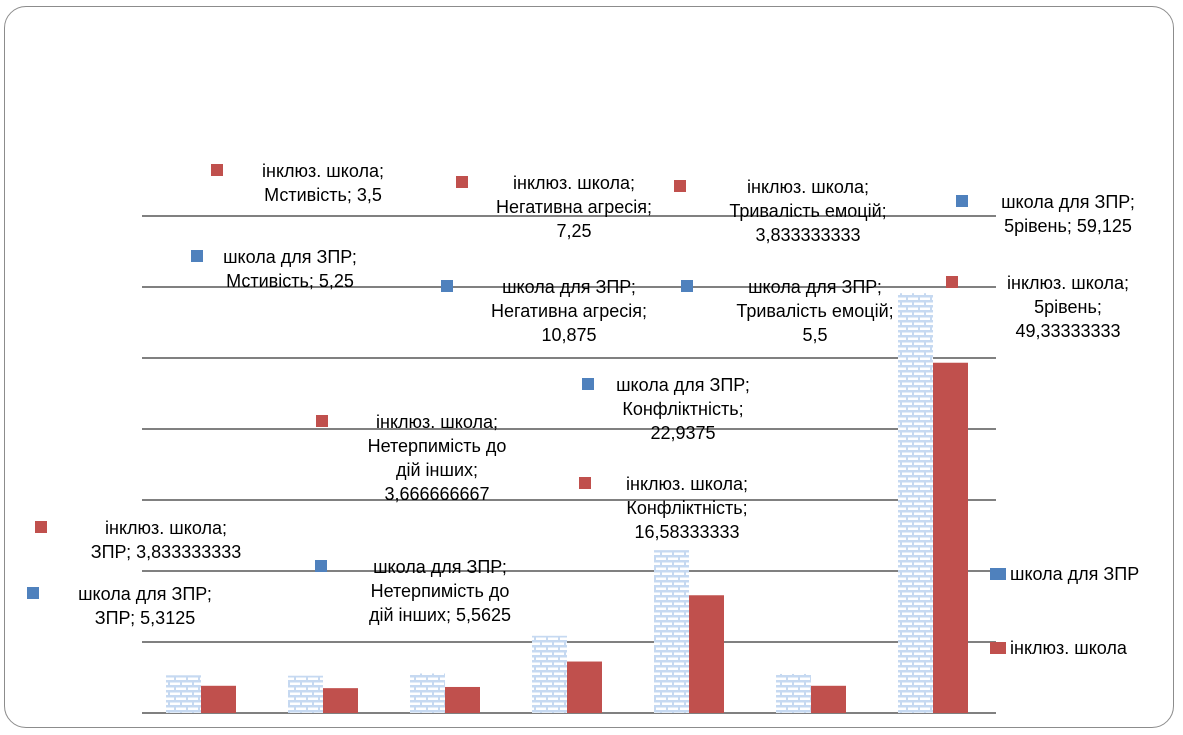 The height and width of the screenshot is (735, 1183). Describe the element at coordinates (686, 508) in the screenshot. I see `inclusive-data-label-5: Конфліктність;` at that location.